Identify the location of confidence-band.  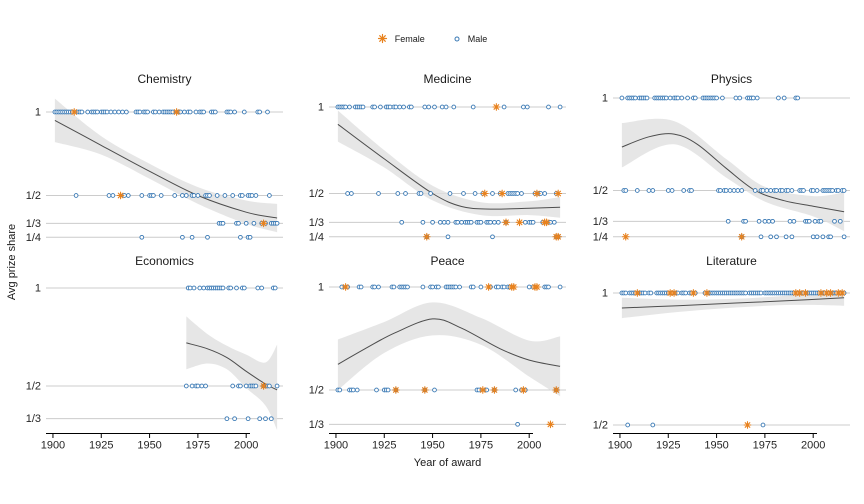
(449, 349).